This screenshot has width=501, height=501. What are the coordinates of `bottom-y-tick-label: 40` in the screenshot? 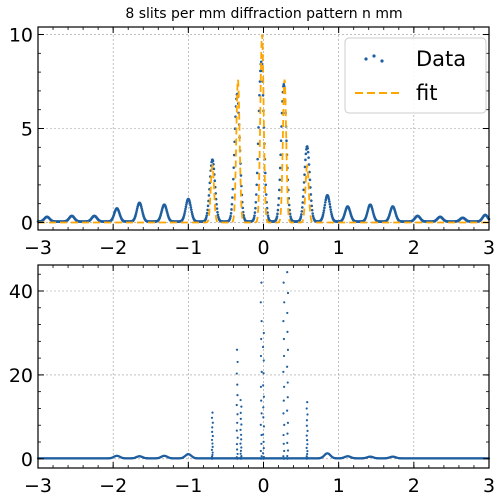 It's located at (21, 292).